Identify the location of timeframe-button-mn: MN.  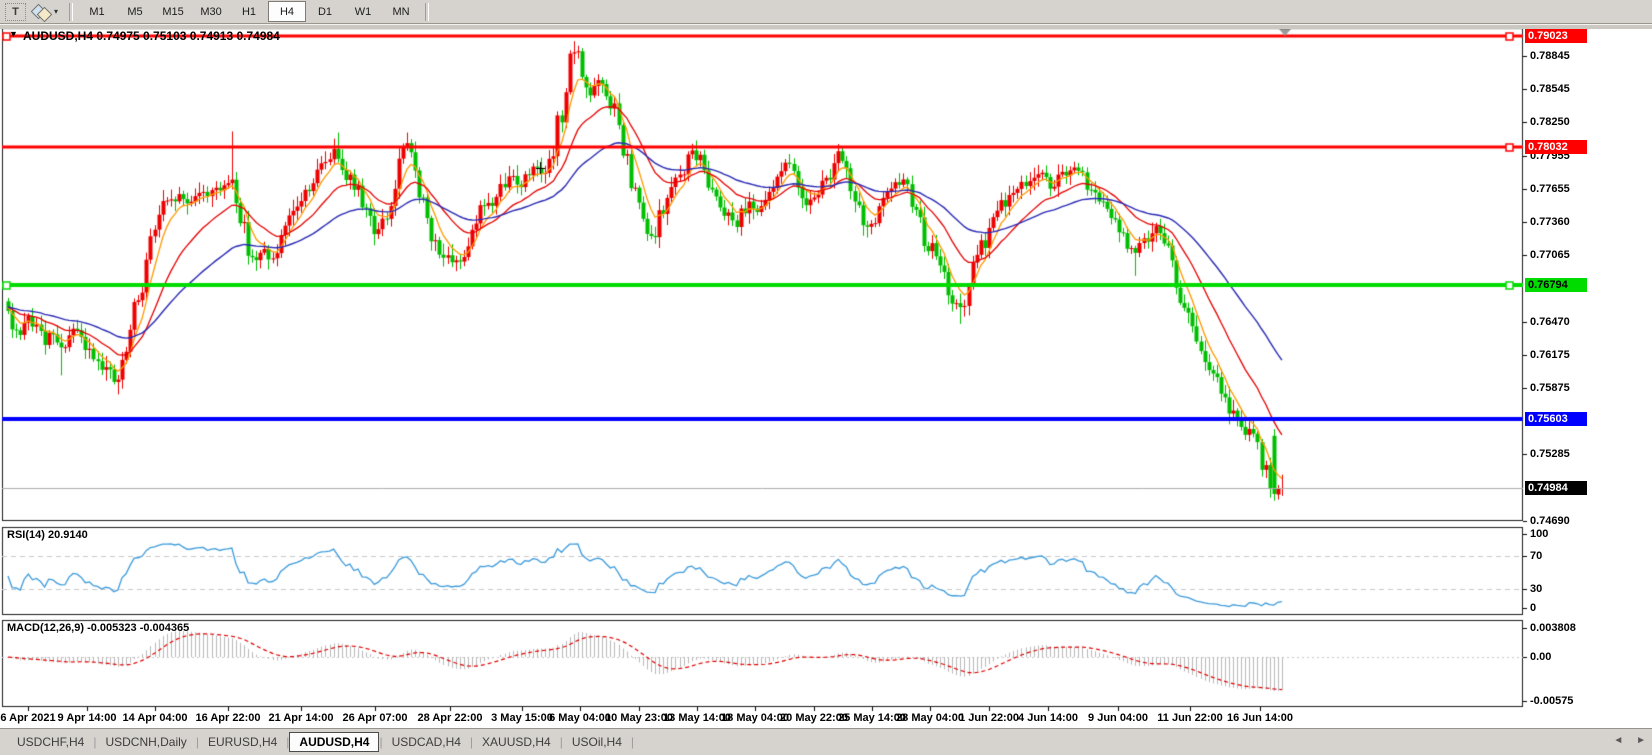
(401, 11).